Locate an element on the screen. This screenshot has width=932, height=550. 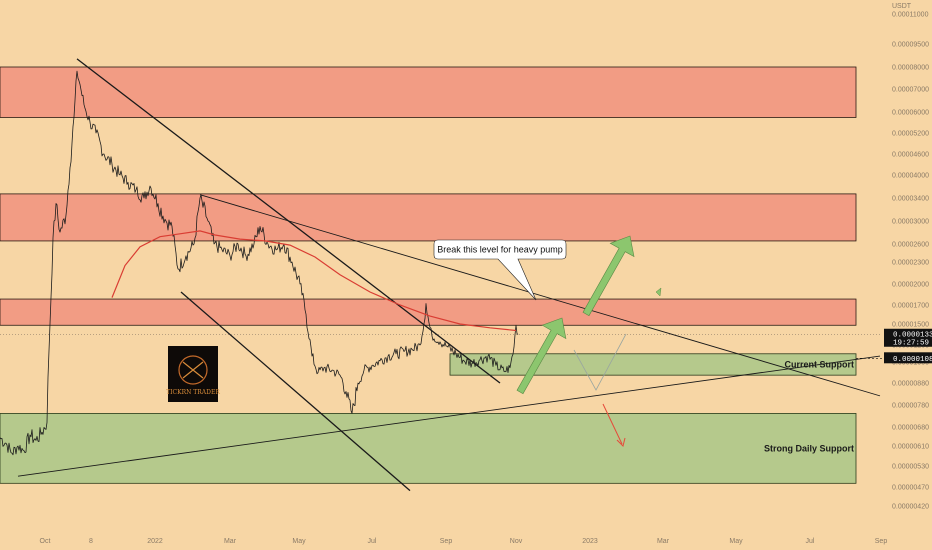
y-tick-label: 0.00000780 is located at coordinates (910, 406).